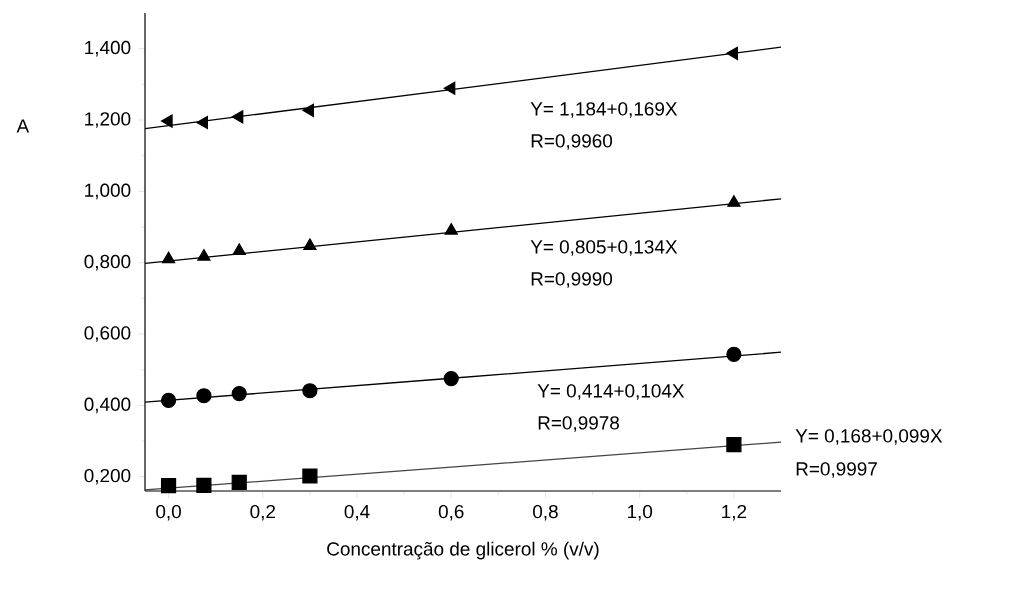 The width and height of the screenshot is (1020, 589). I want to click on annotation: Y= 0,805+0,134X, so click(604, 248).